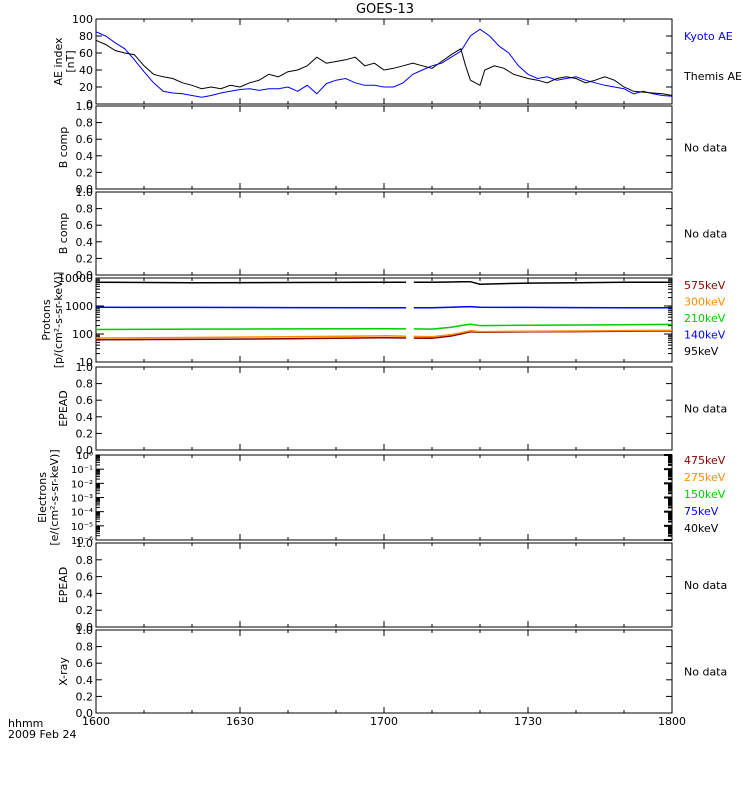  What do you see at coordinates (384, 147) in the screenshot?
I see `panel-frame-b1` at bounding box center [384, 147].